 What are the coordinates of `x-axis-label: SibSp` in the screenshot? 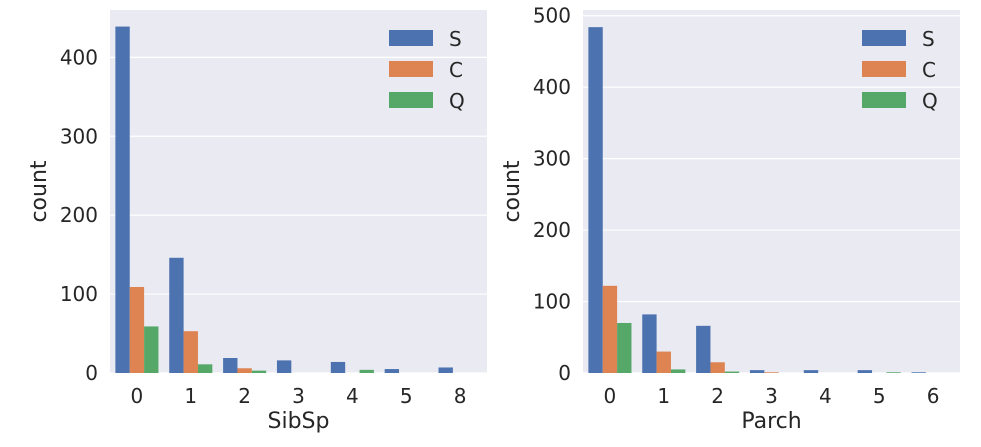 It's located at (299, 421).